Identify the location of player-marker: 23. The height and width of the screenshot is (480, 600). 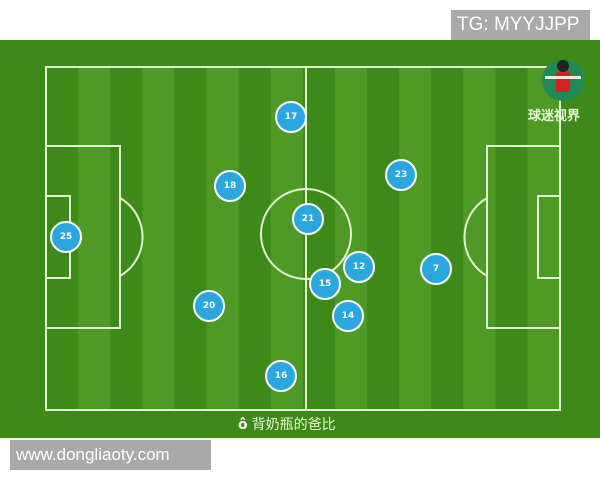
(401, 175).